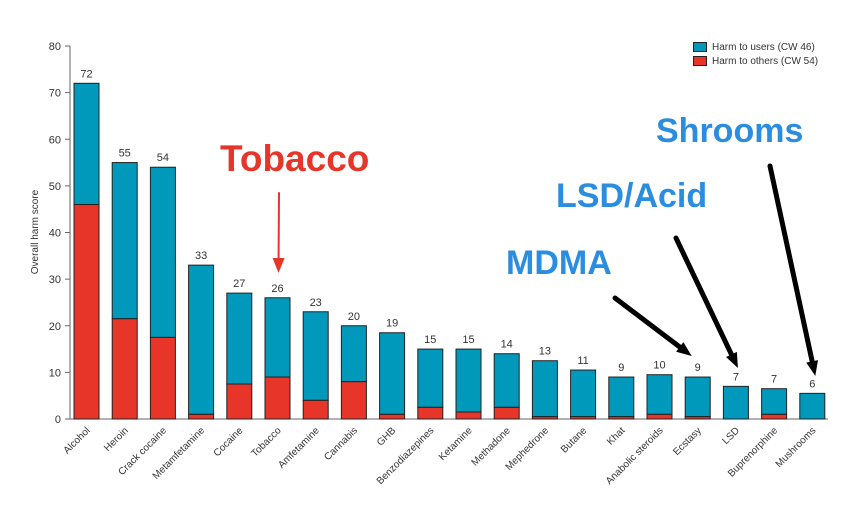  Describe the element at coordinates (315, 409) in the screenshot. I see `bar-others-amfetamine` at that location.